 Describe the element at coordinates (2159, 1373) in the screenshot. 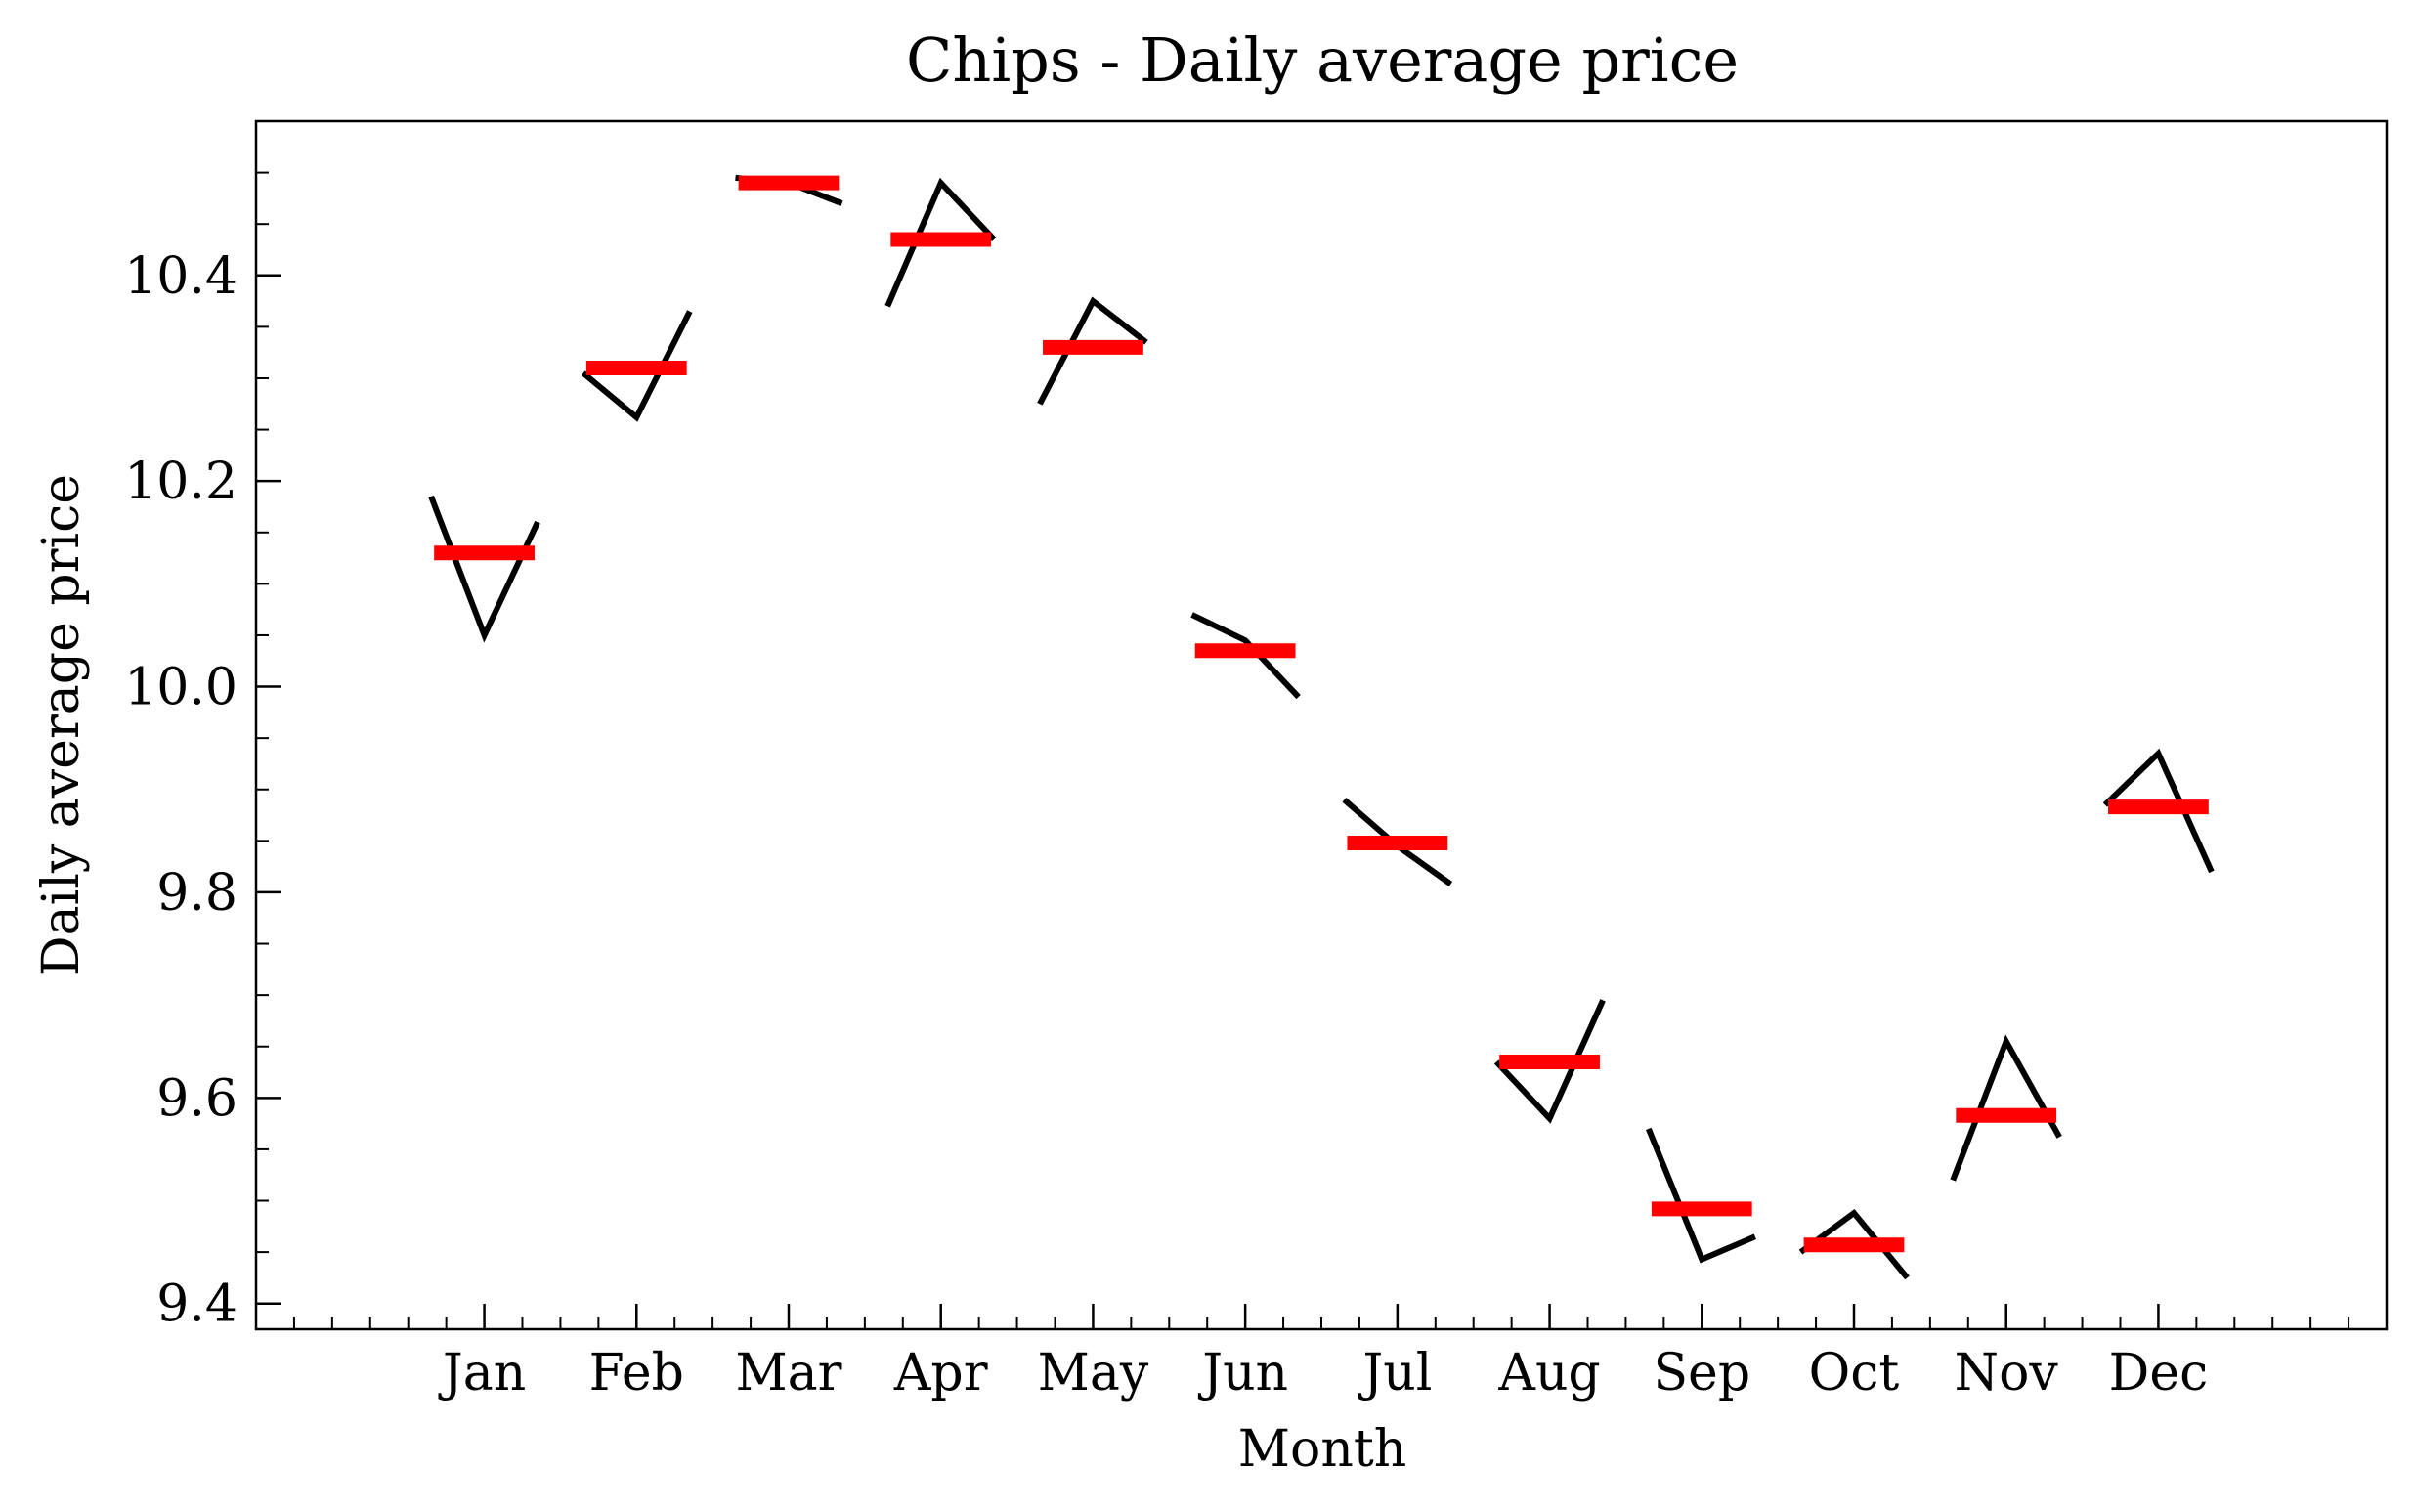

I see `x-tick-label: Dec` at that location.